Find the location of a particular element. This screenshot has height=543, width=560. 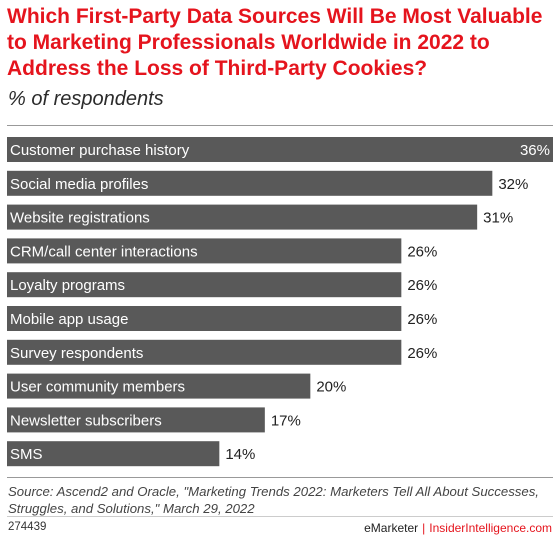

category-label: SMS is located at coordinates (26, 454).